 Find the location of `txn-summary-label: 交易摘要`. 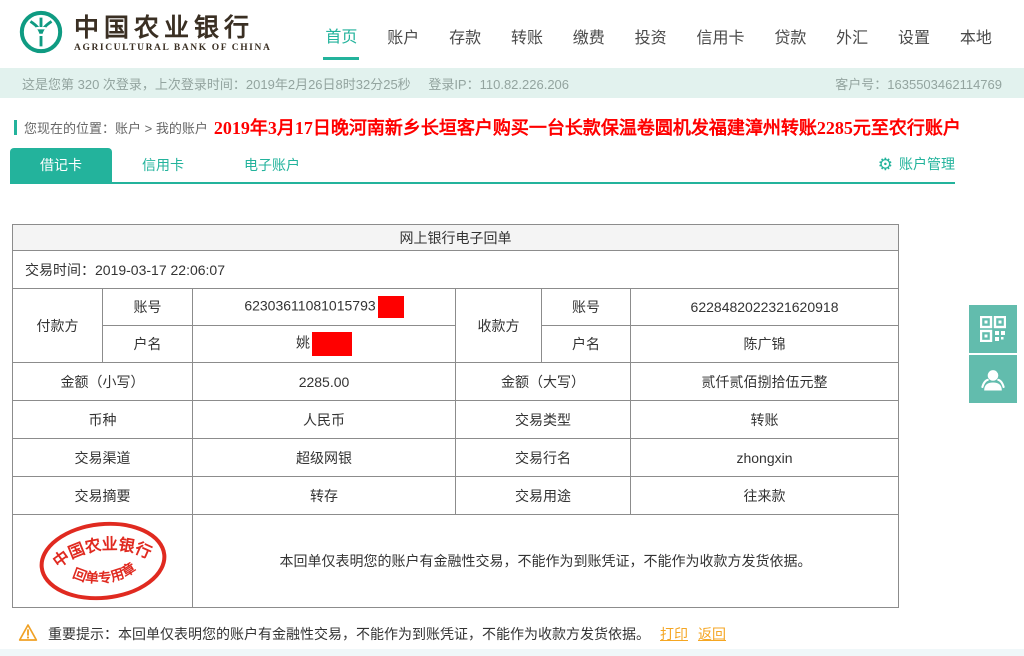

txn-summary-label: 交易摘要 is located at coordinates (102, 495).